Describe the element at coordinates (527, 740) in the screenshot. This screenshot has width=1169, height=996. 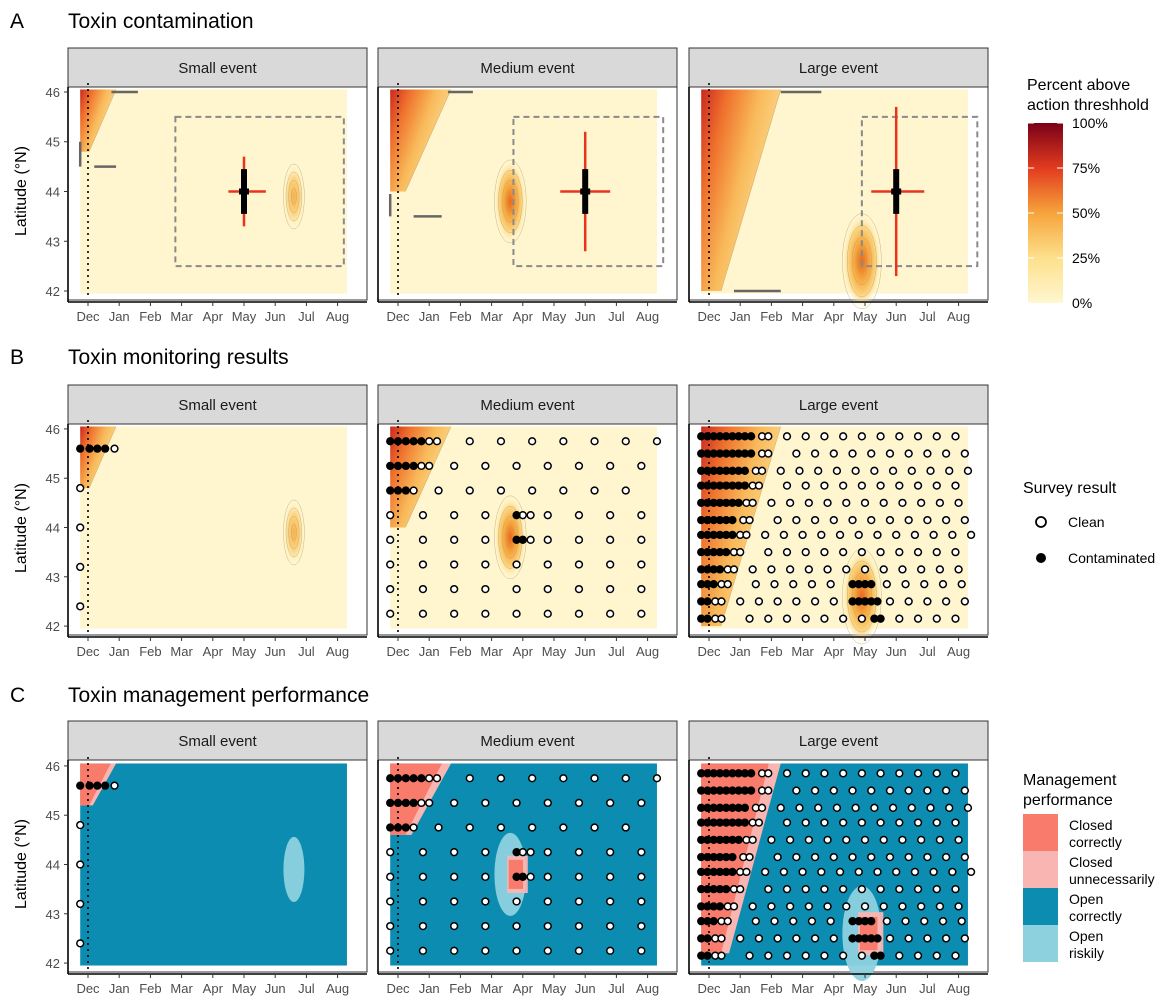
I see `facet-strip` at that location.